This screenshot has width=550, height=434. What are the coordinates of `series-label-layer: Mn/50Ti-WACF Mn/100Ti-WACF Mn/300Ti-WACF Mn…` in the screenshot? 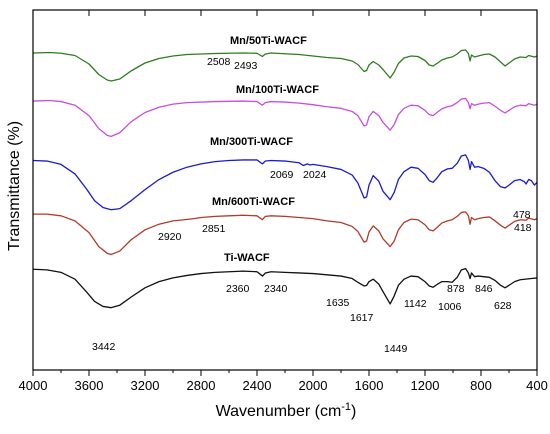 It's located at (264, 149).